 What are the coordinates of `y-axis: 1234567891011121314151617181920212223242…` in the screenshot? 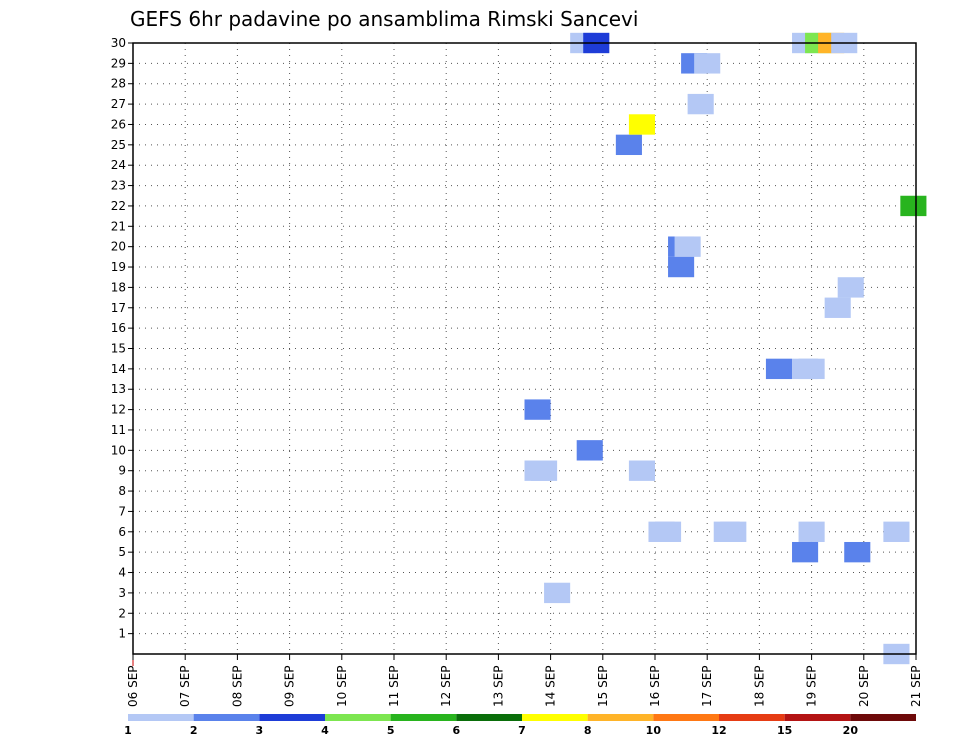 It's located at (122, 338).